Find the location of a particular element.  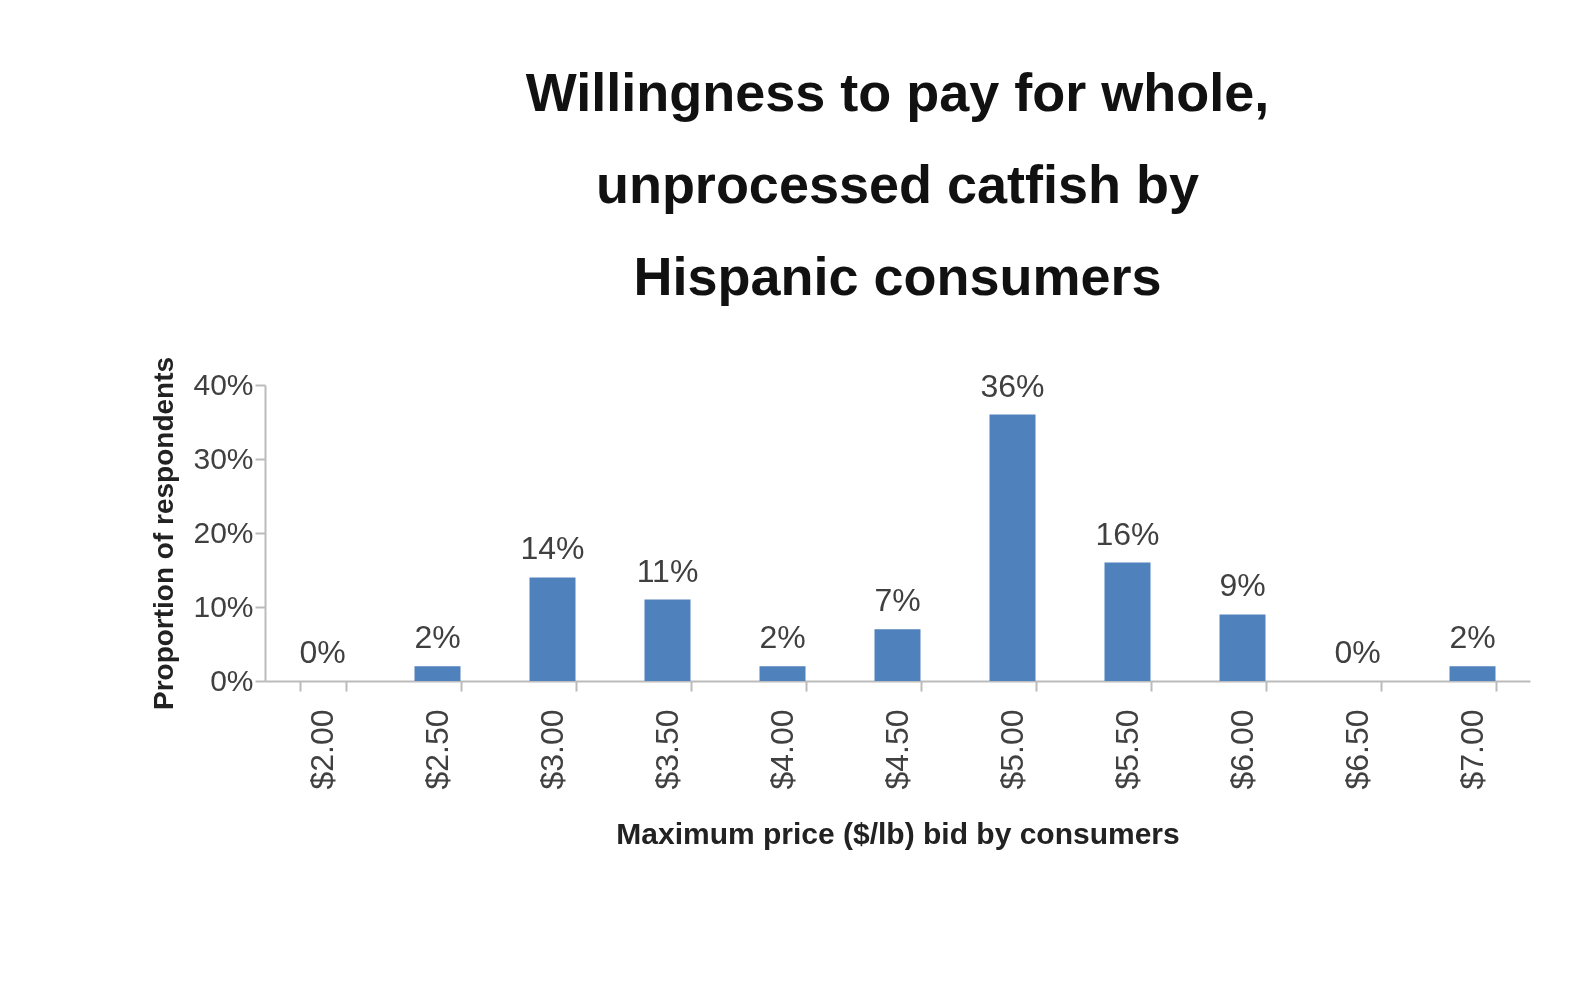

y-tick-label: 10% is located at coordinates (223, 606).